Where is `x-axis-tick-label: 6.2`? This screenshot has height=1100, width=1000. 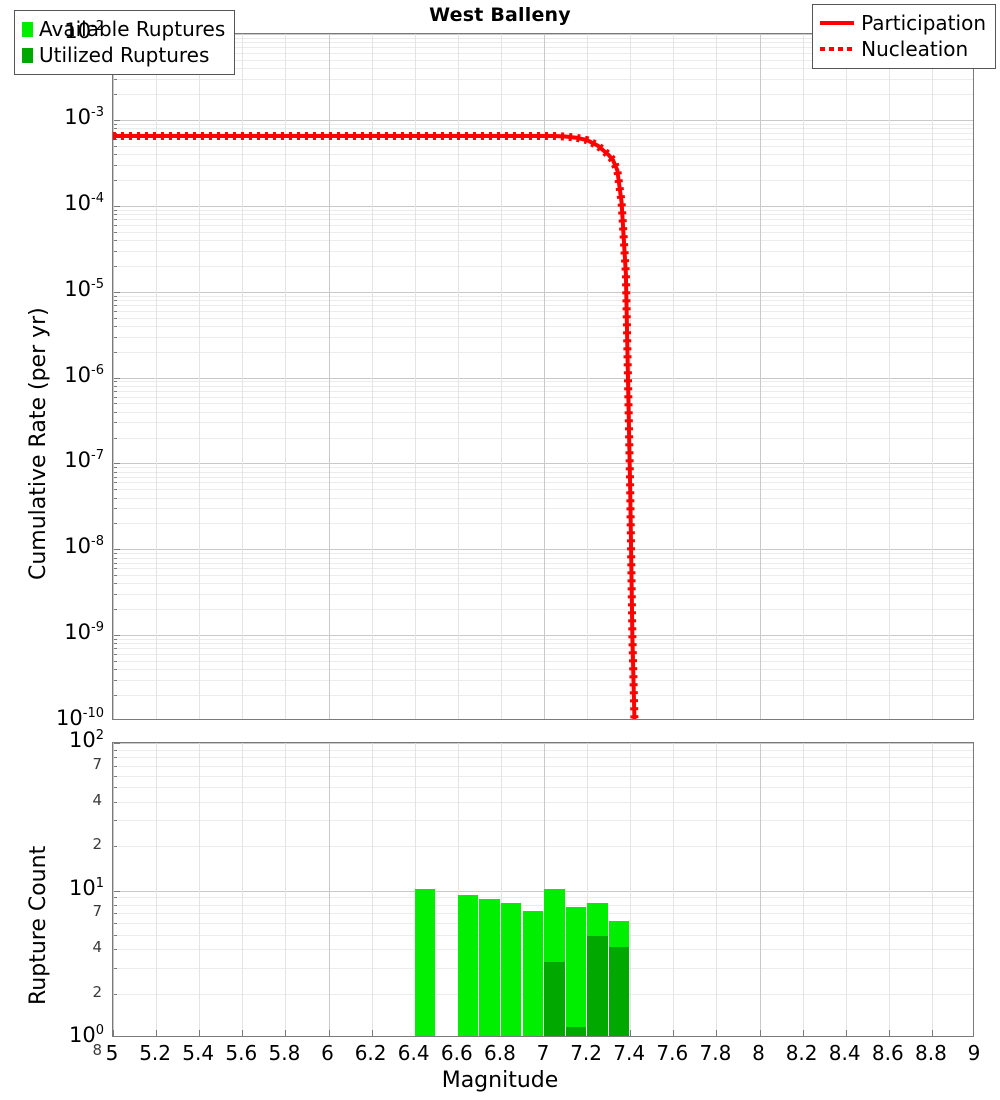 x-axis-tick-label: 6.2 is located at coordinates (370, 1053).